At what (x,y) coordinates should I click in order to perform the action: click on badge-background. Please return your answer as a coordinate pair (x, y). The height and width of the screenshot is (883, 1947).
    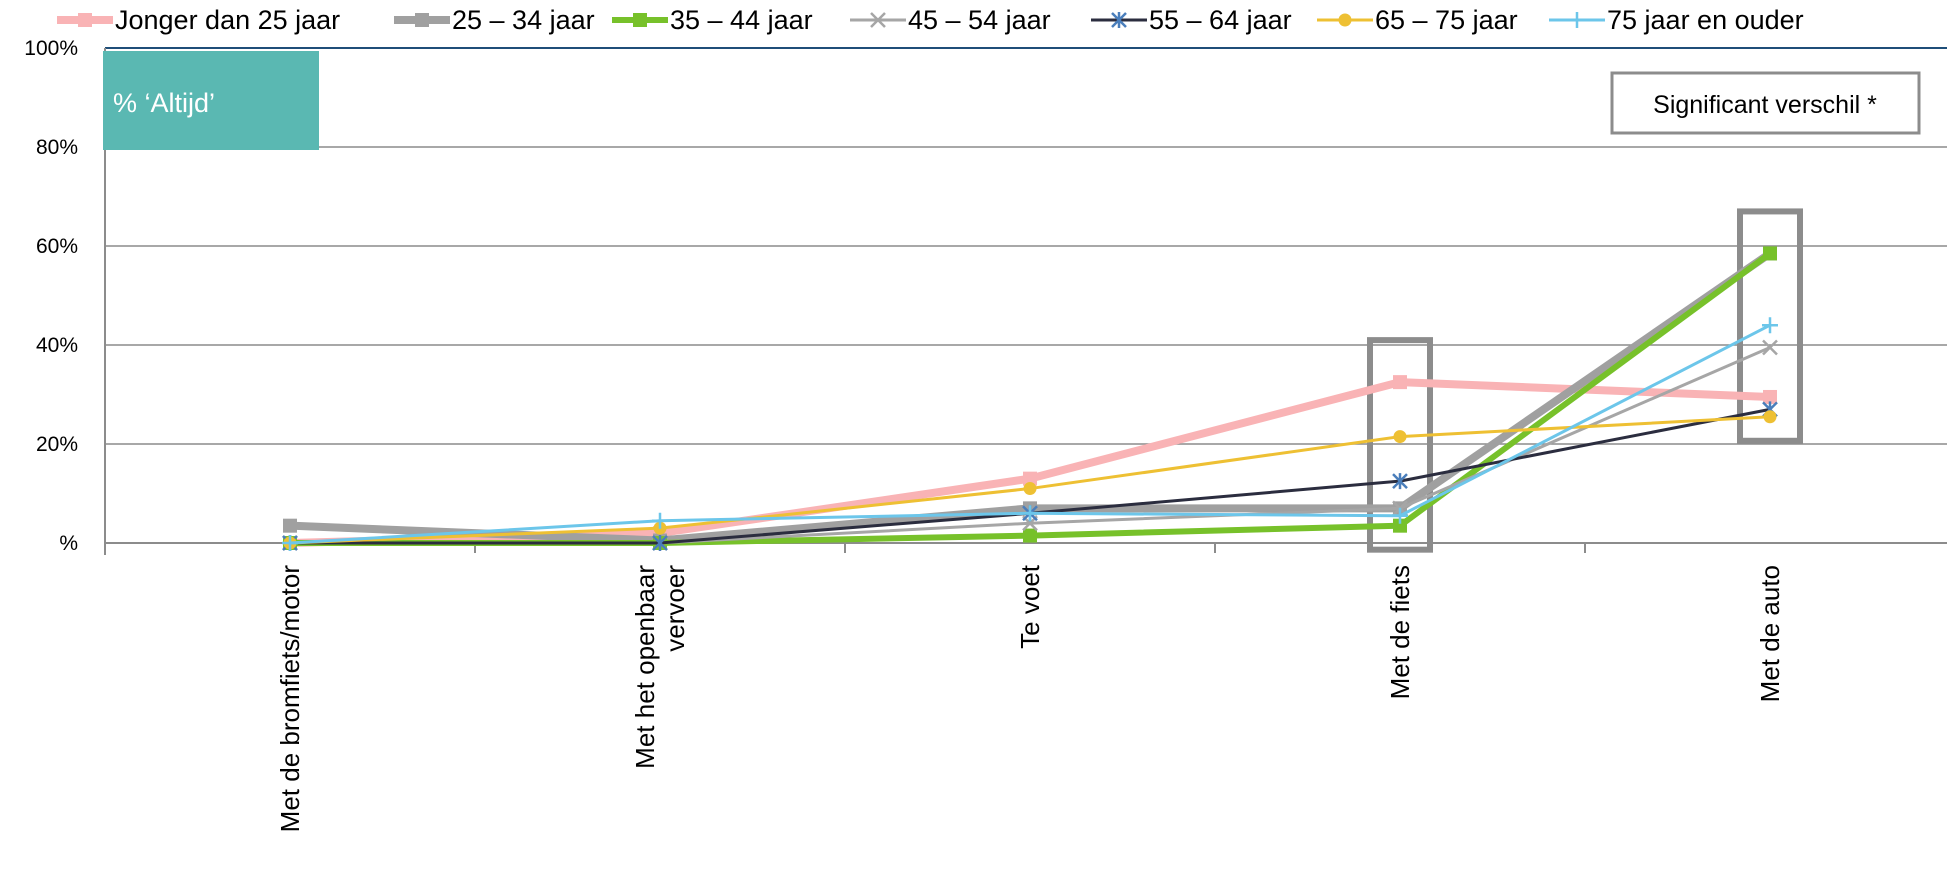
    Looking at the image, I should click on (211, 100).